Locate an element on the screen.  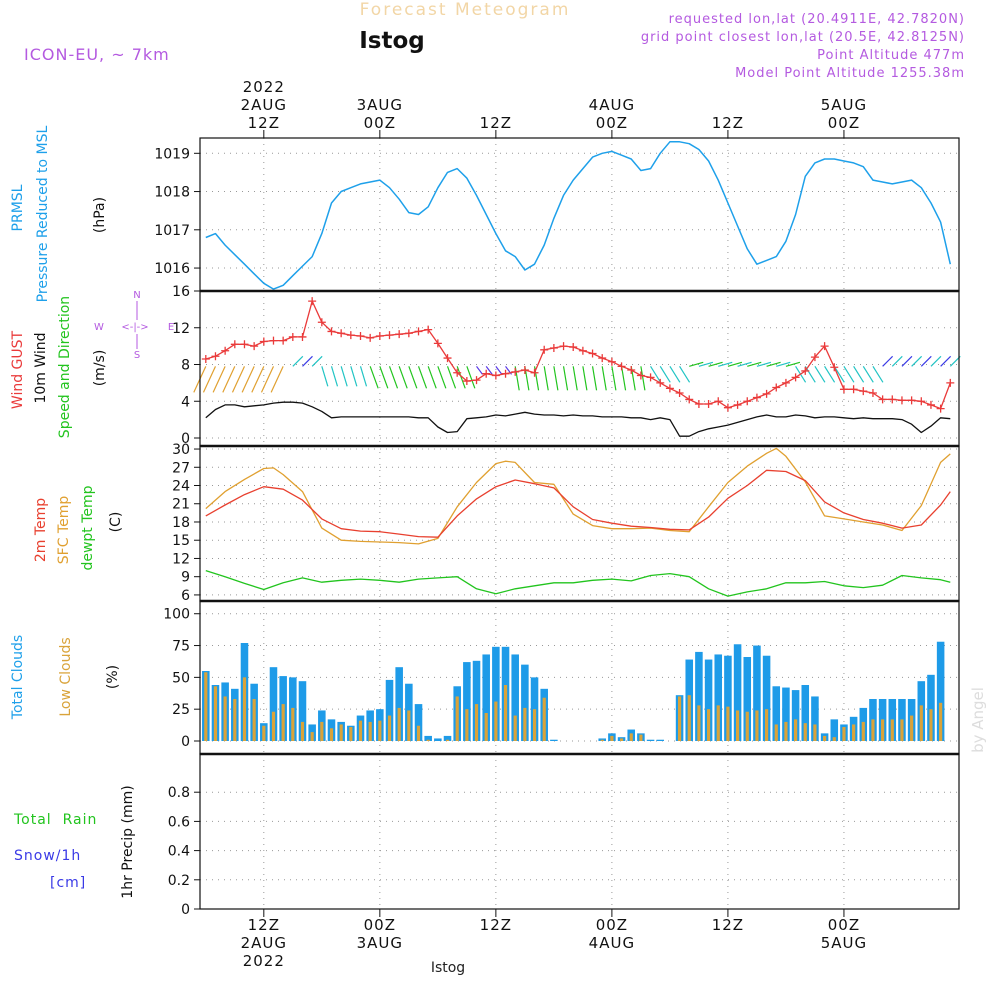
snow-label: Snow/1h is located at coordinates (47, 856).